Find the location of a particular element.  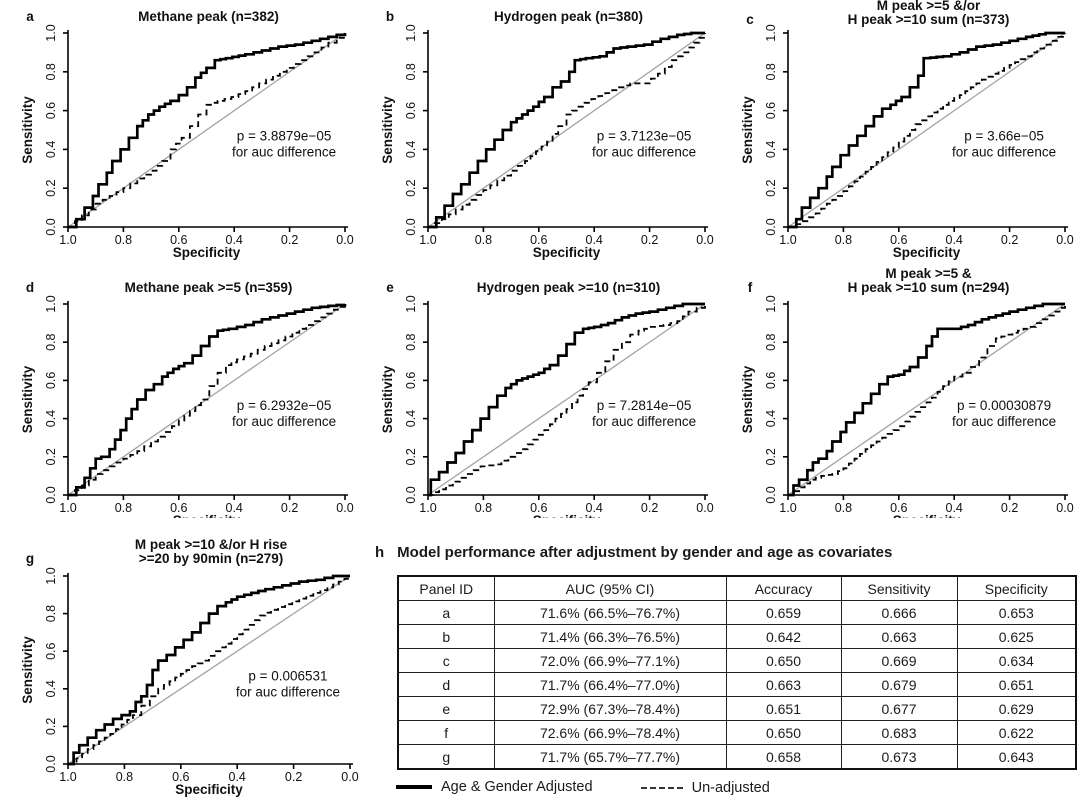

table-cell: 71.7% (66.4%–77.0%) is located at coordinates (610, 684).